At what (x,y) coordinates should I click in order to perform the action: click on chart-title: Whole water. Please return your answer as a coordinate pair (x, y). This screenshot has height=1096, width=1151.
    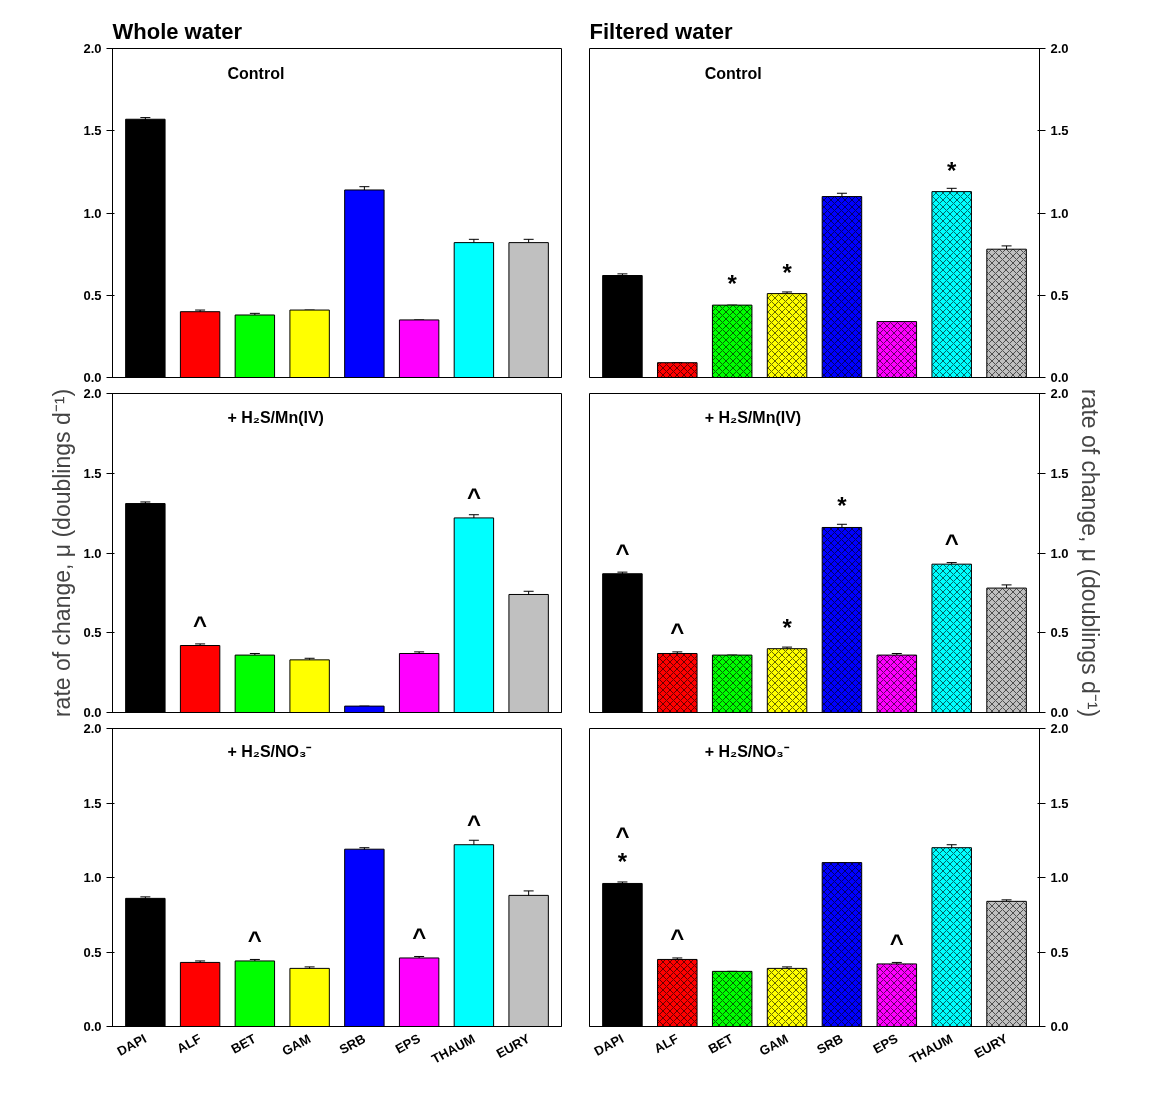
    Looking at the image, I should click on (177, 31).